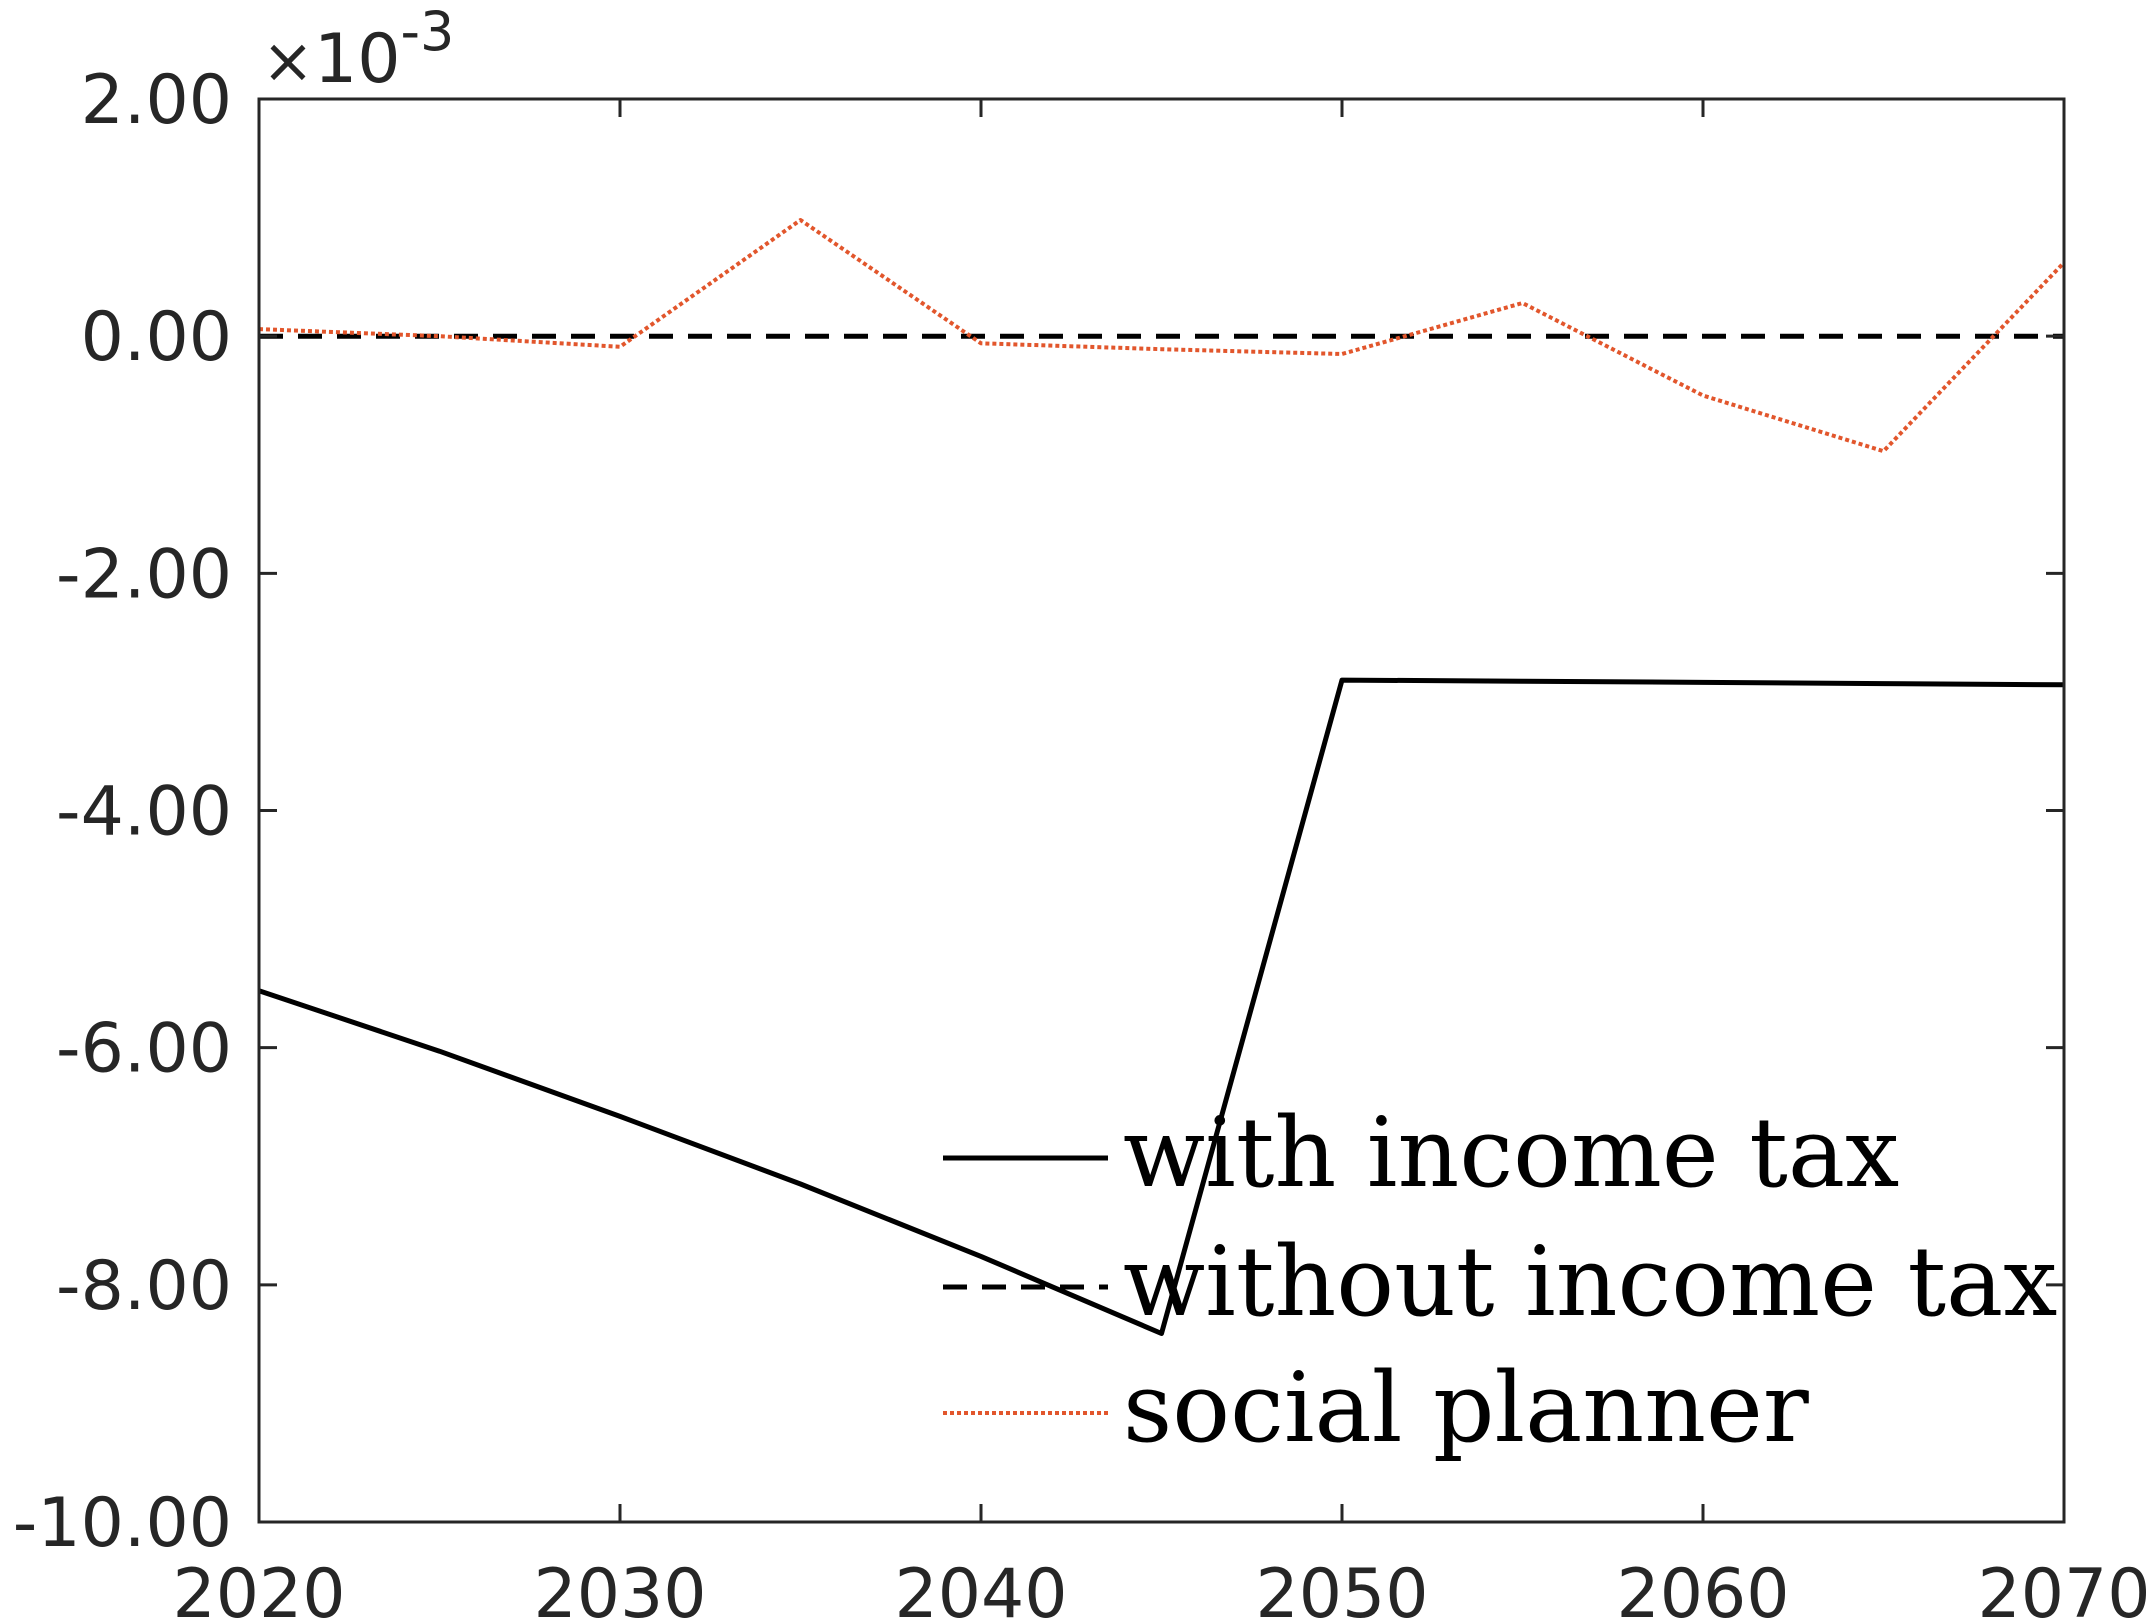 The height and width of the screenshot is (1622, 2155). I want to click on y-tick-label: -8.00, so click(144, 1286).